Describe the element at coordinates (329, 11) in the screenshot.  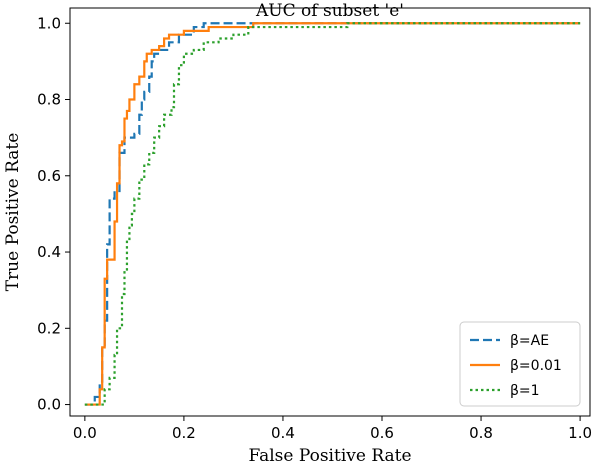
I see `chart-title: AUC of subset 'e'` at that location.